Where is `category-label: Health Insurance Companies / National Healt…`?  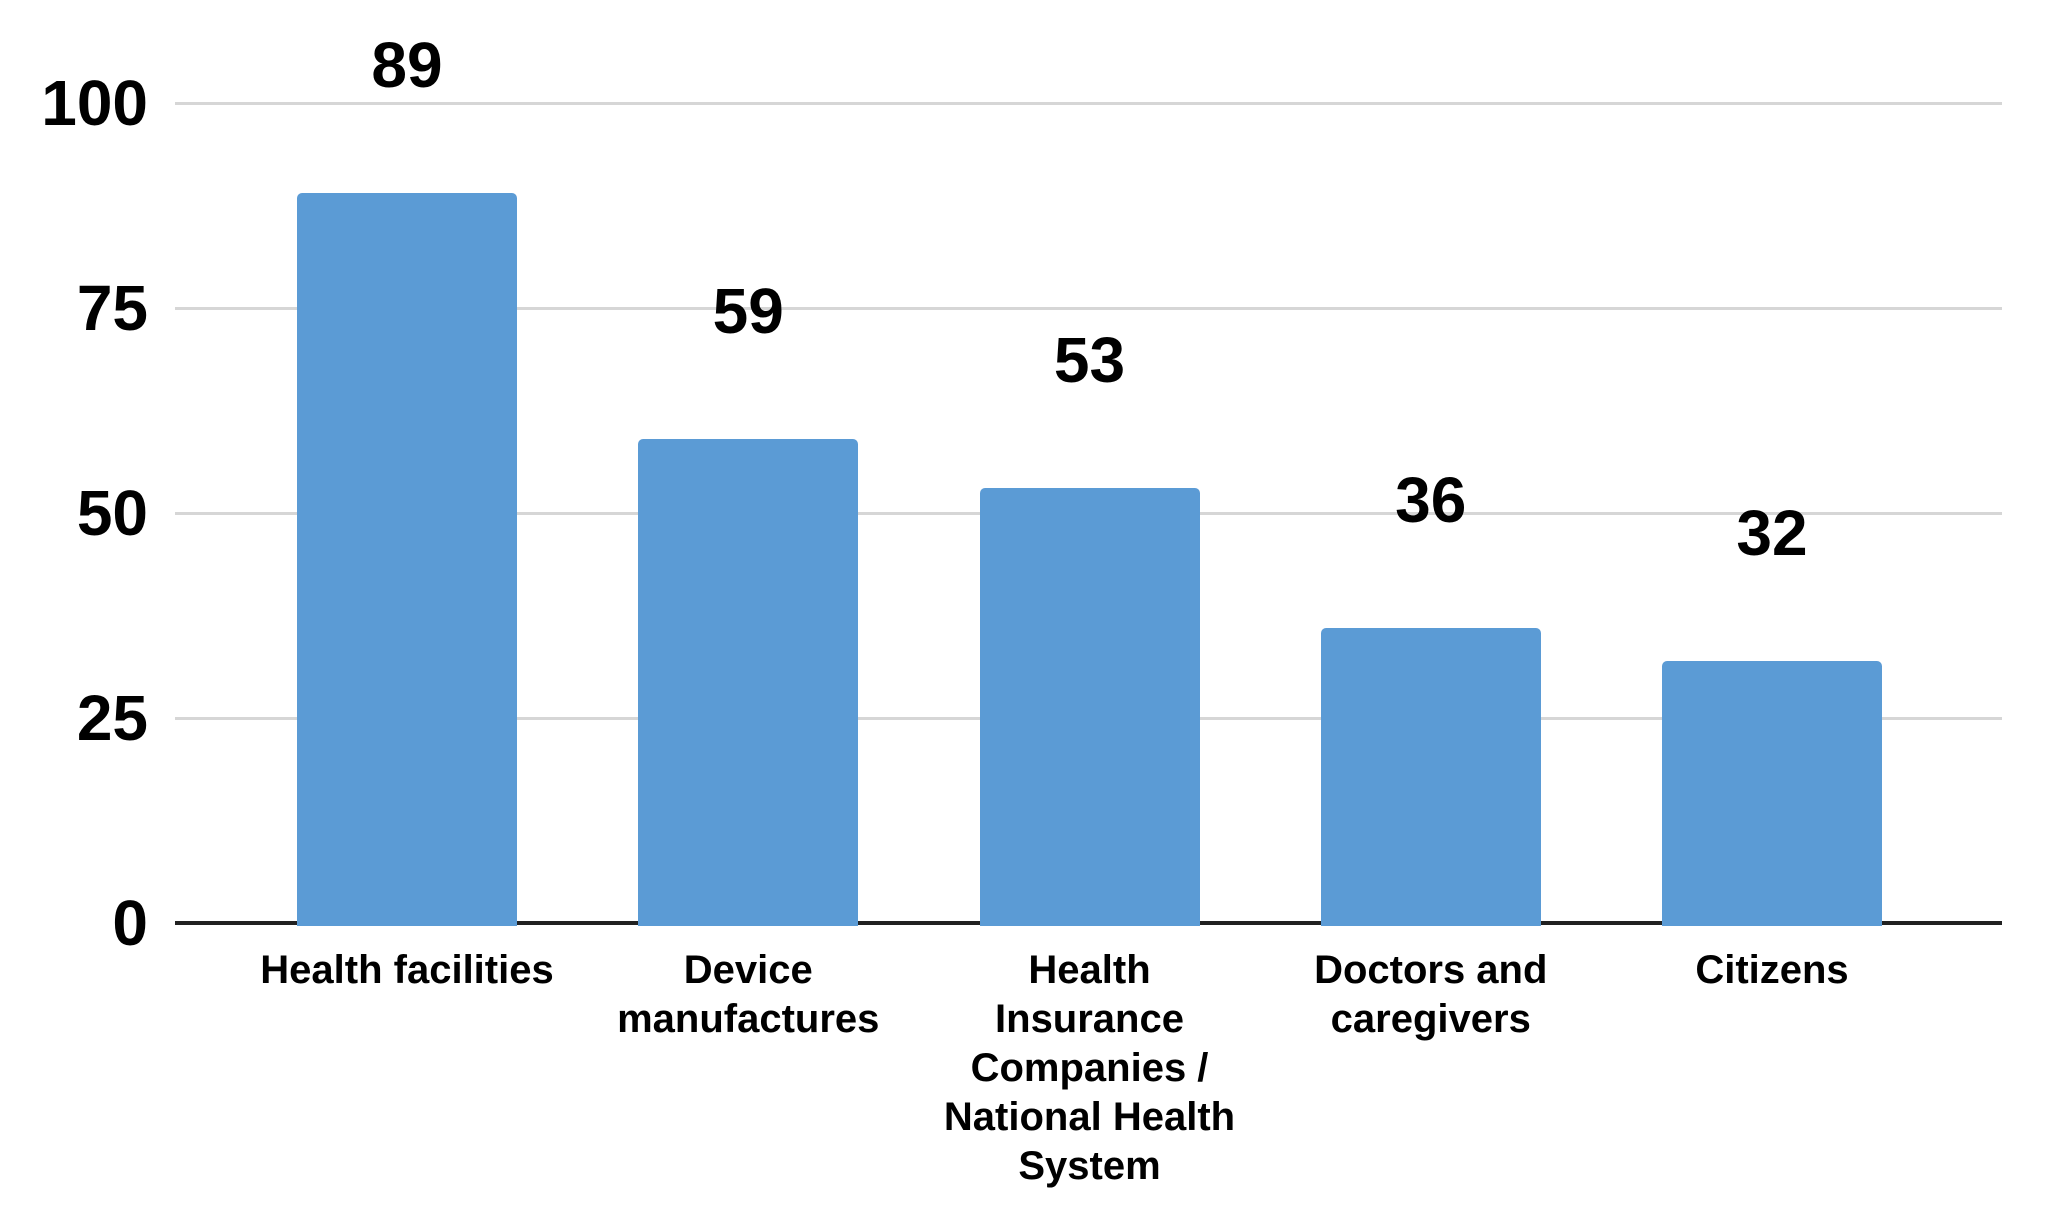 category-label: Health Insurance Companies / National Healt… is located at coordinates (1090, 1068).